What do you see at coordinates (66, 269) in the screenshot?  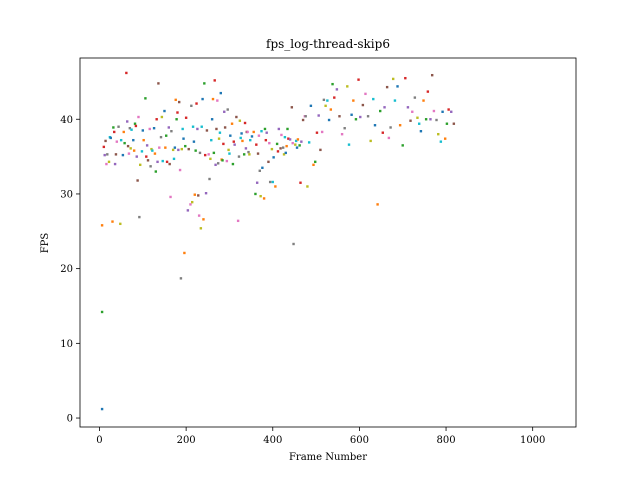 I see `y-tick-label: 20` at bounding box center [66, 269].